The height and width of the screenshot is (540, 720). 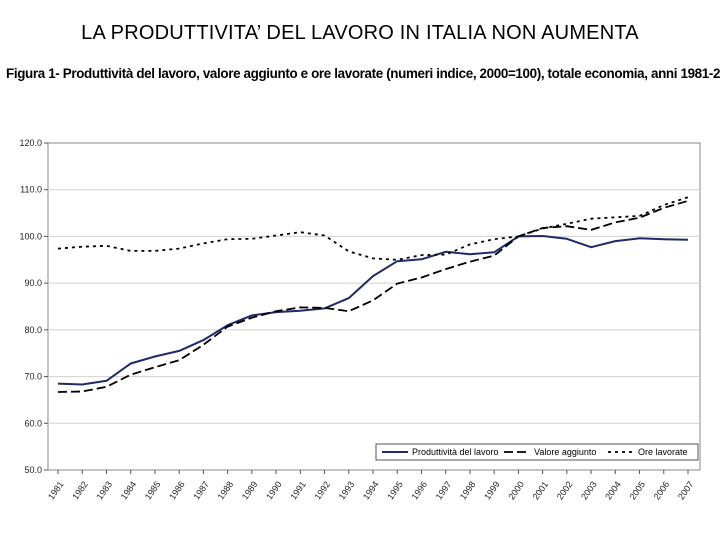 I want to click on y-tick-label: 70.0, so click(x=33, y=377).